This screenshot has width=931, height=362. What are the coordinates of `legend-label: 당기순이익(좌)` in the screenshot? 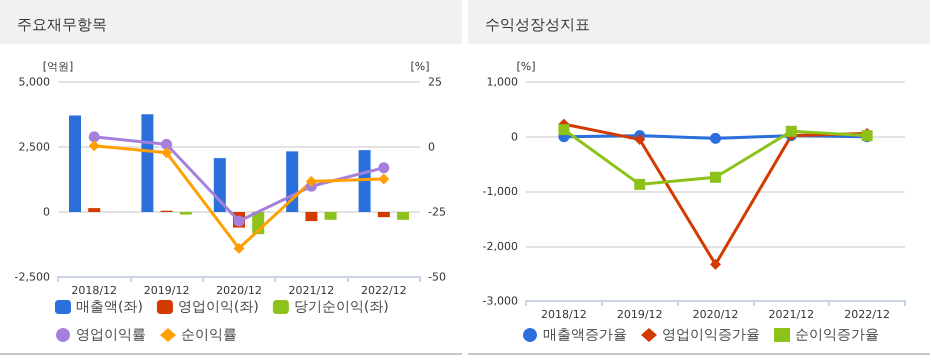 It's located at (341, 307).